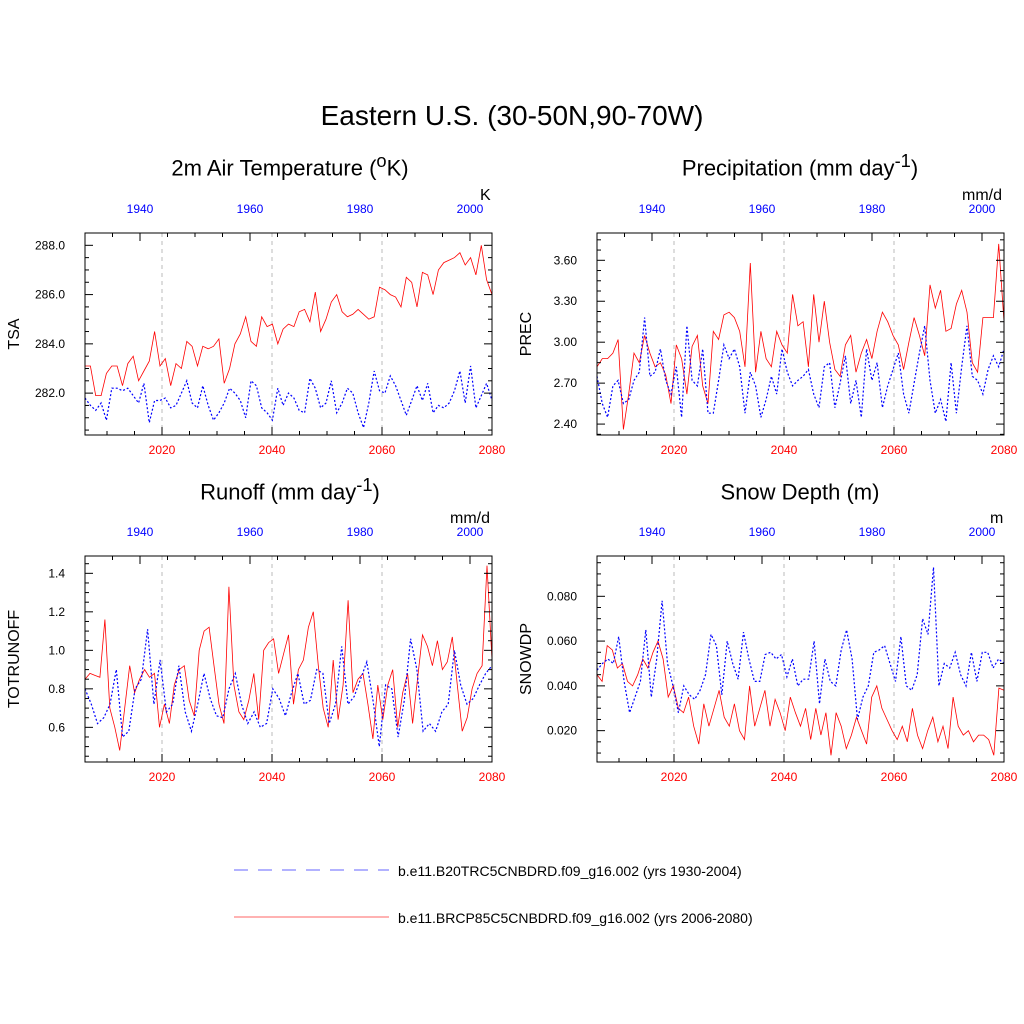 Image resolution: width=1024 pixels, height=1024 pixels. I want to click on panel-title-text: Precipitation (mm day, so click(788, 168).